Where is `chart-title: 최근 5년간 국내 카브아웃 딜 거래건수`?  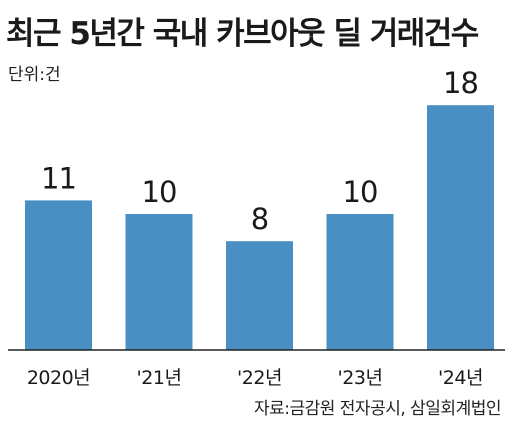 chart-title: 최근 5년간 국내 카브아웃 딜 거래건수 is located at coordinates (242, 34).